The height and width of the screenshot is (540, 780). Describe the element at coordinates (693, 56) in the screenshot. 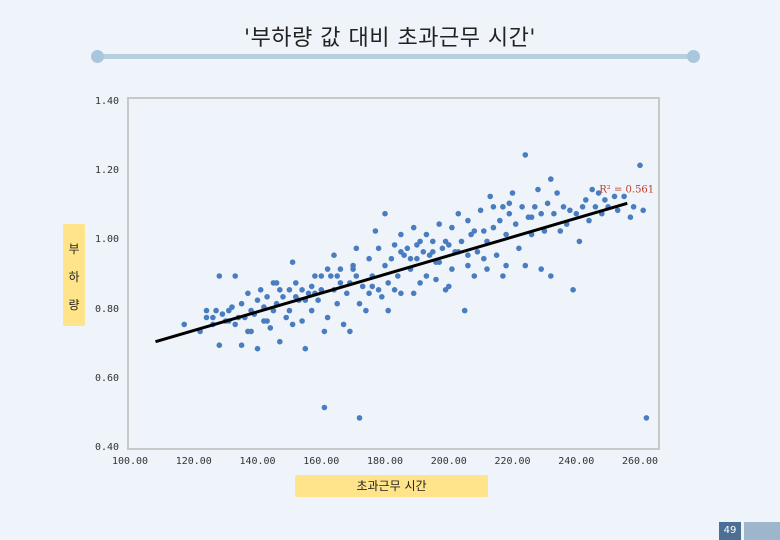

I see `divider-right-dot` at that location.